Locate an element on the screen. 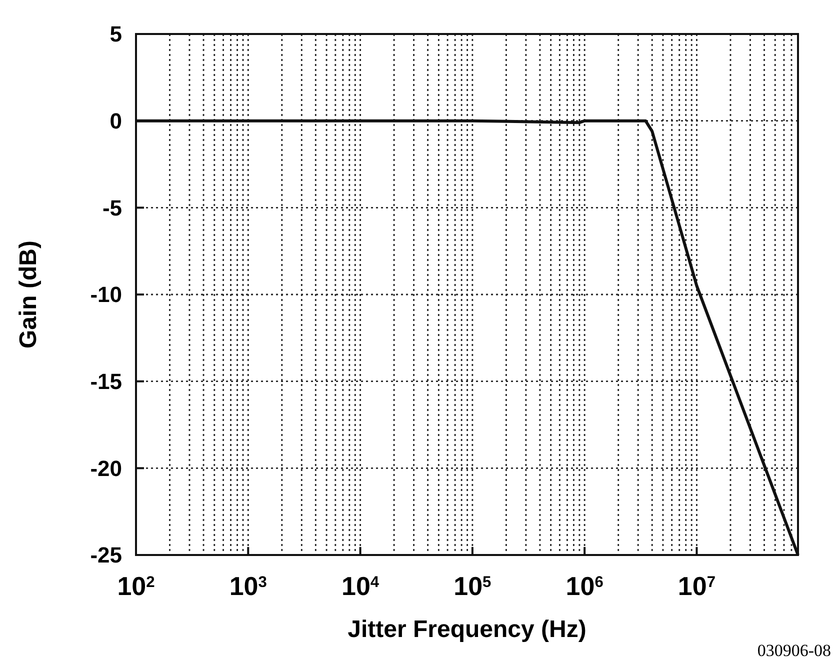  x-axis-title: Jitter Frequency (Hz) is located at coordinates (467, 629).